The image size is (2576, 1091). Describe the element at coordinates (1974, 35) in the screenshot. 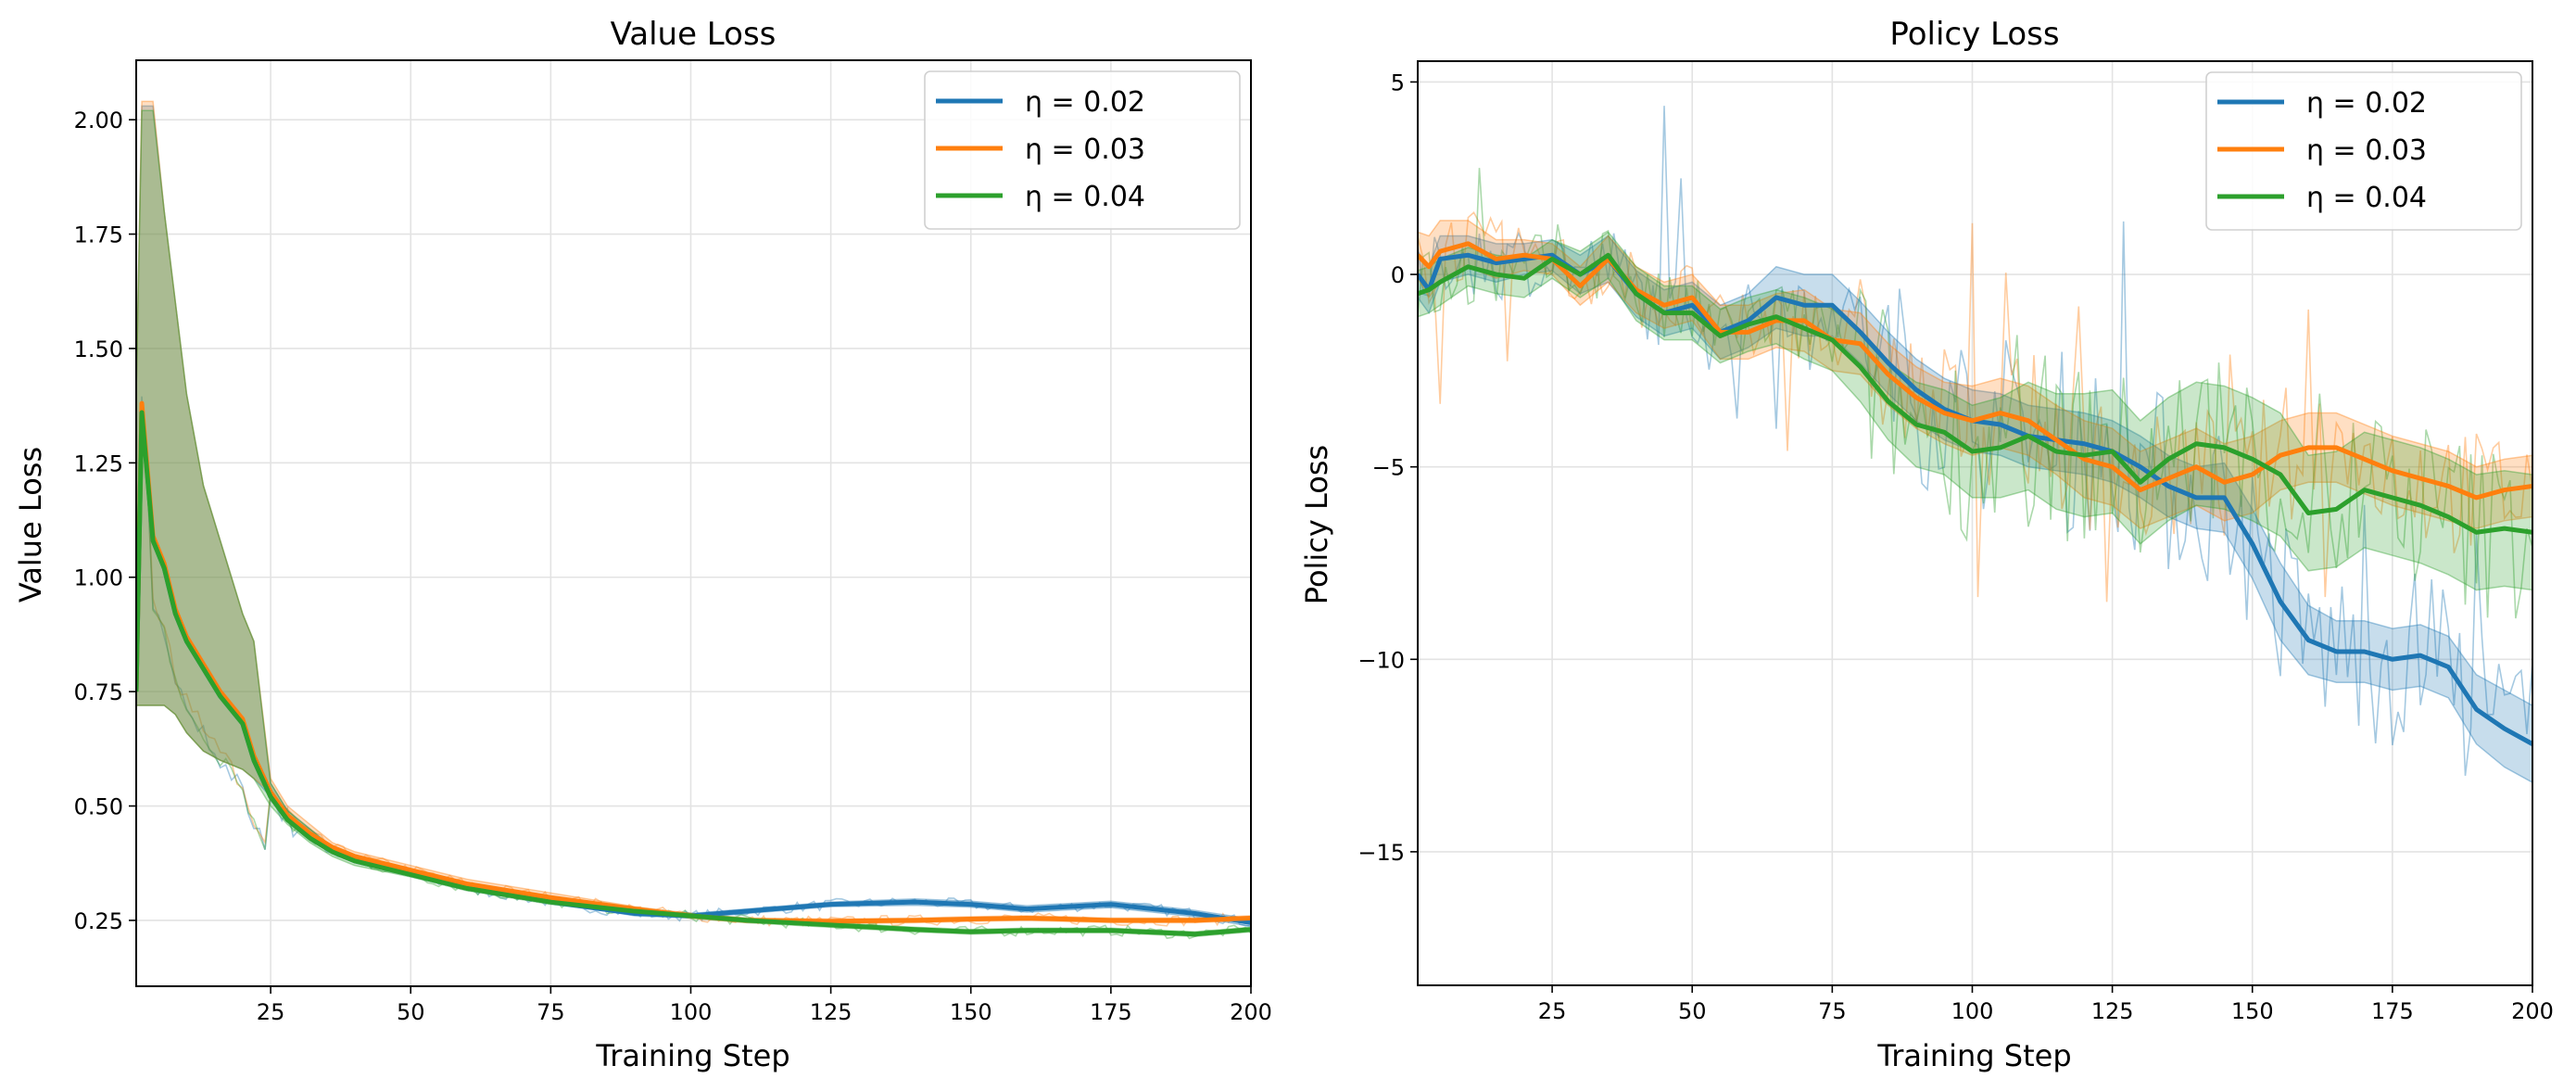

I see `chart-title: Policy Loss` at that location.